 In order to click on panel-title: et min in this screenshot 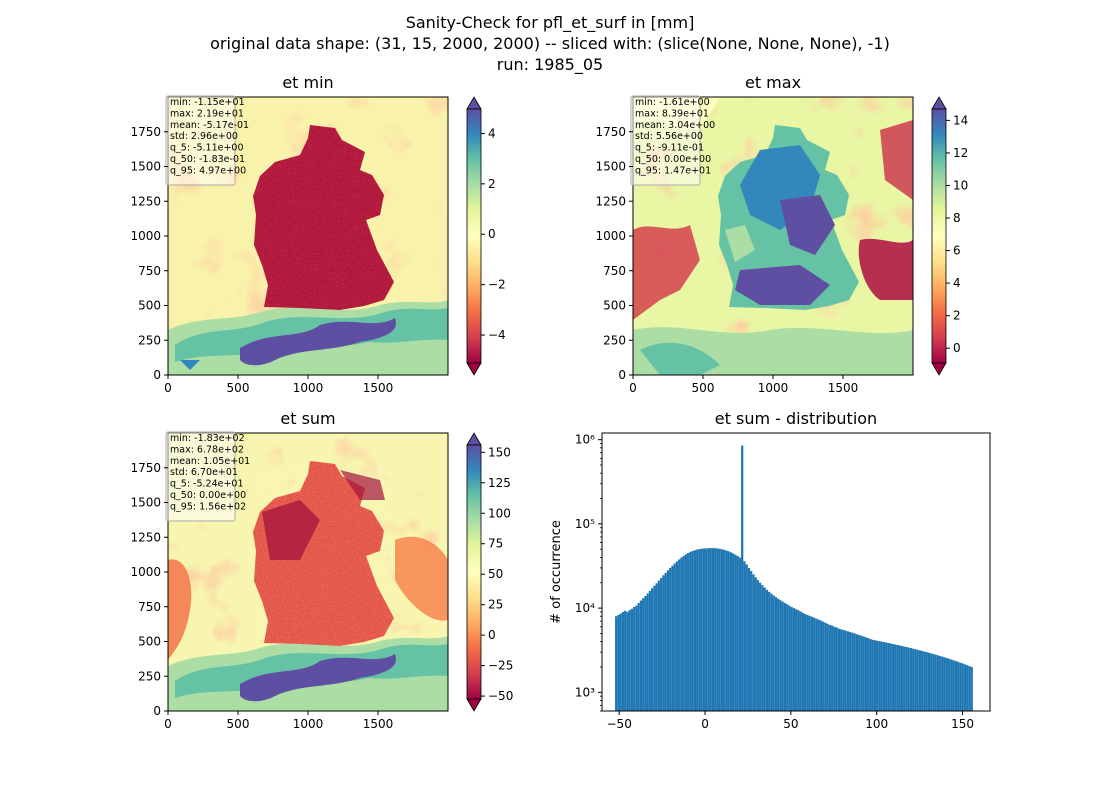, I will do `click(307, 82)`.